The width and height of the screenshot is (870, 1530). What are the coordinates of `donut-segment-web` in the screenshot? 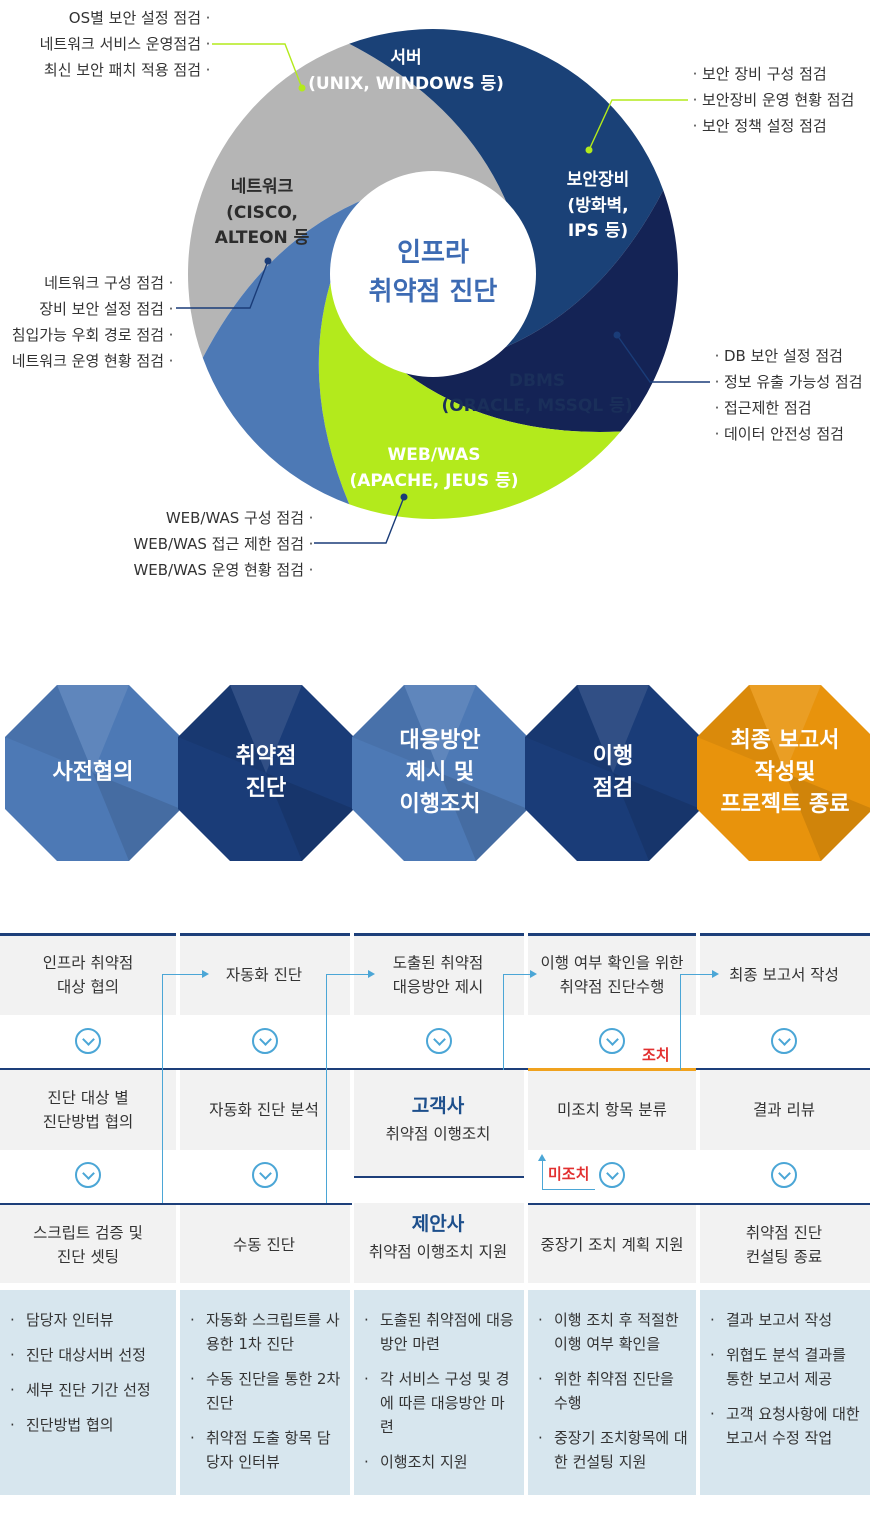 It's located at (285, 351).